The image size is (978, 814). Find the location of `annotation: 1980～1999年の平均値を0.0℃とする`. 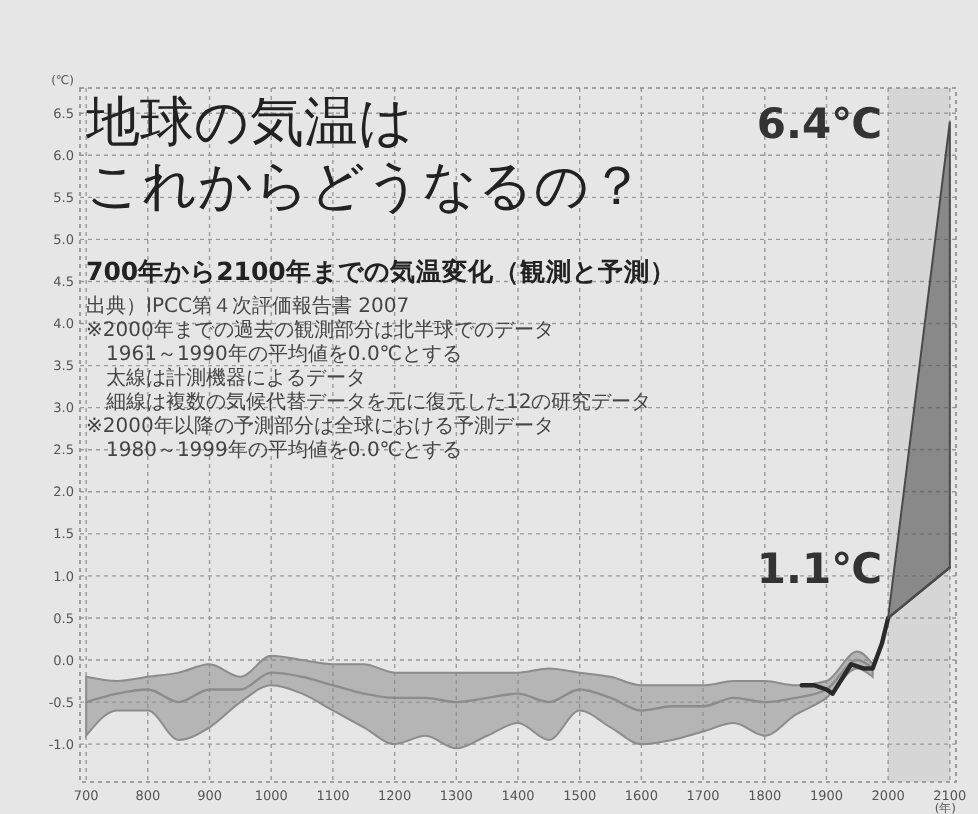

annotation: 1980～1999年の平均値を0.0℃とする is located at coordinates (274, 450).